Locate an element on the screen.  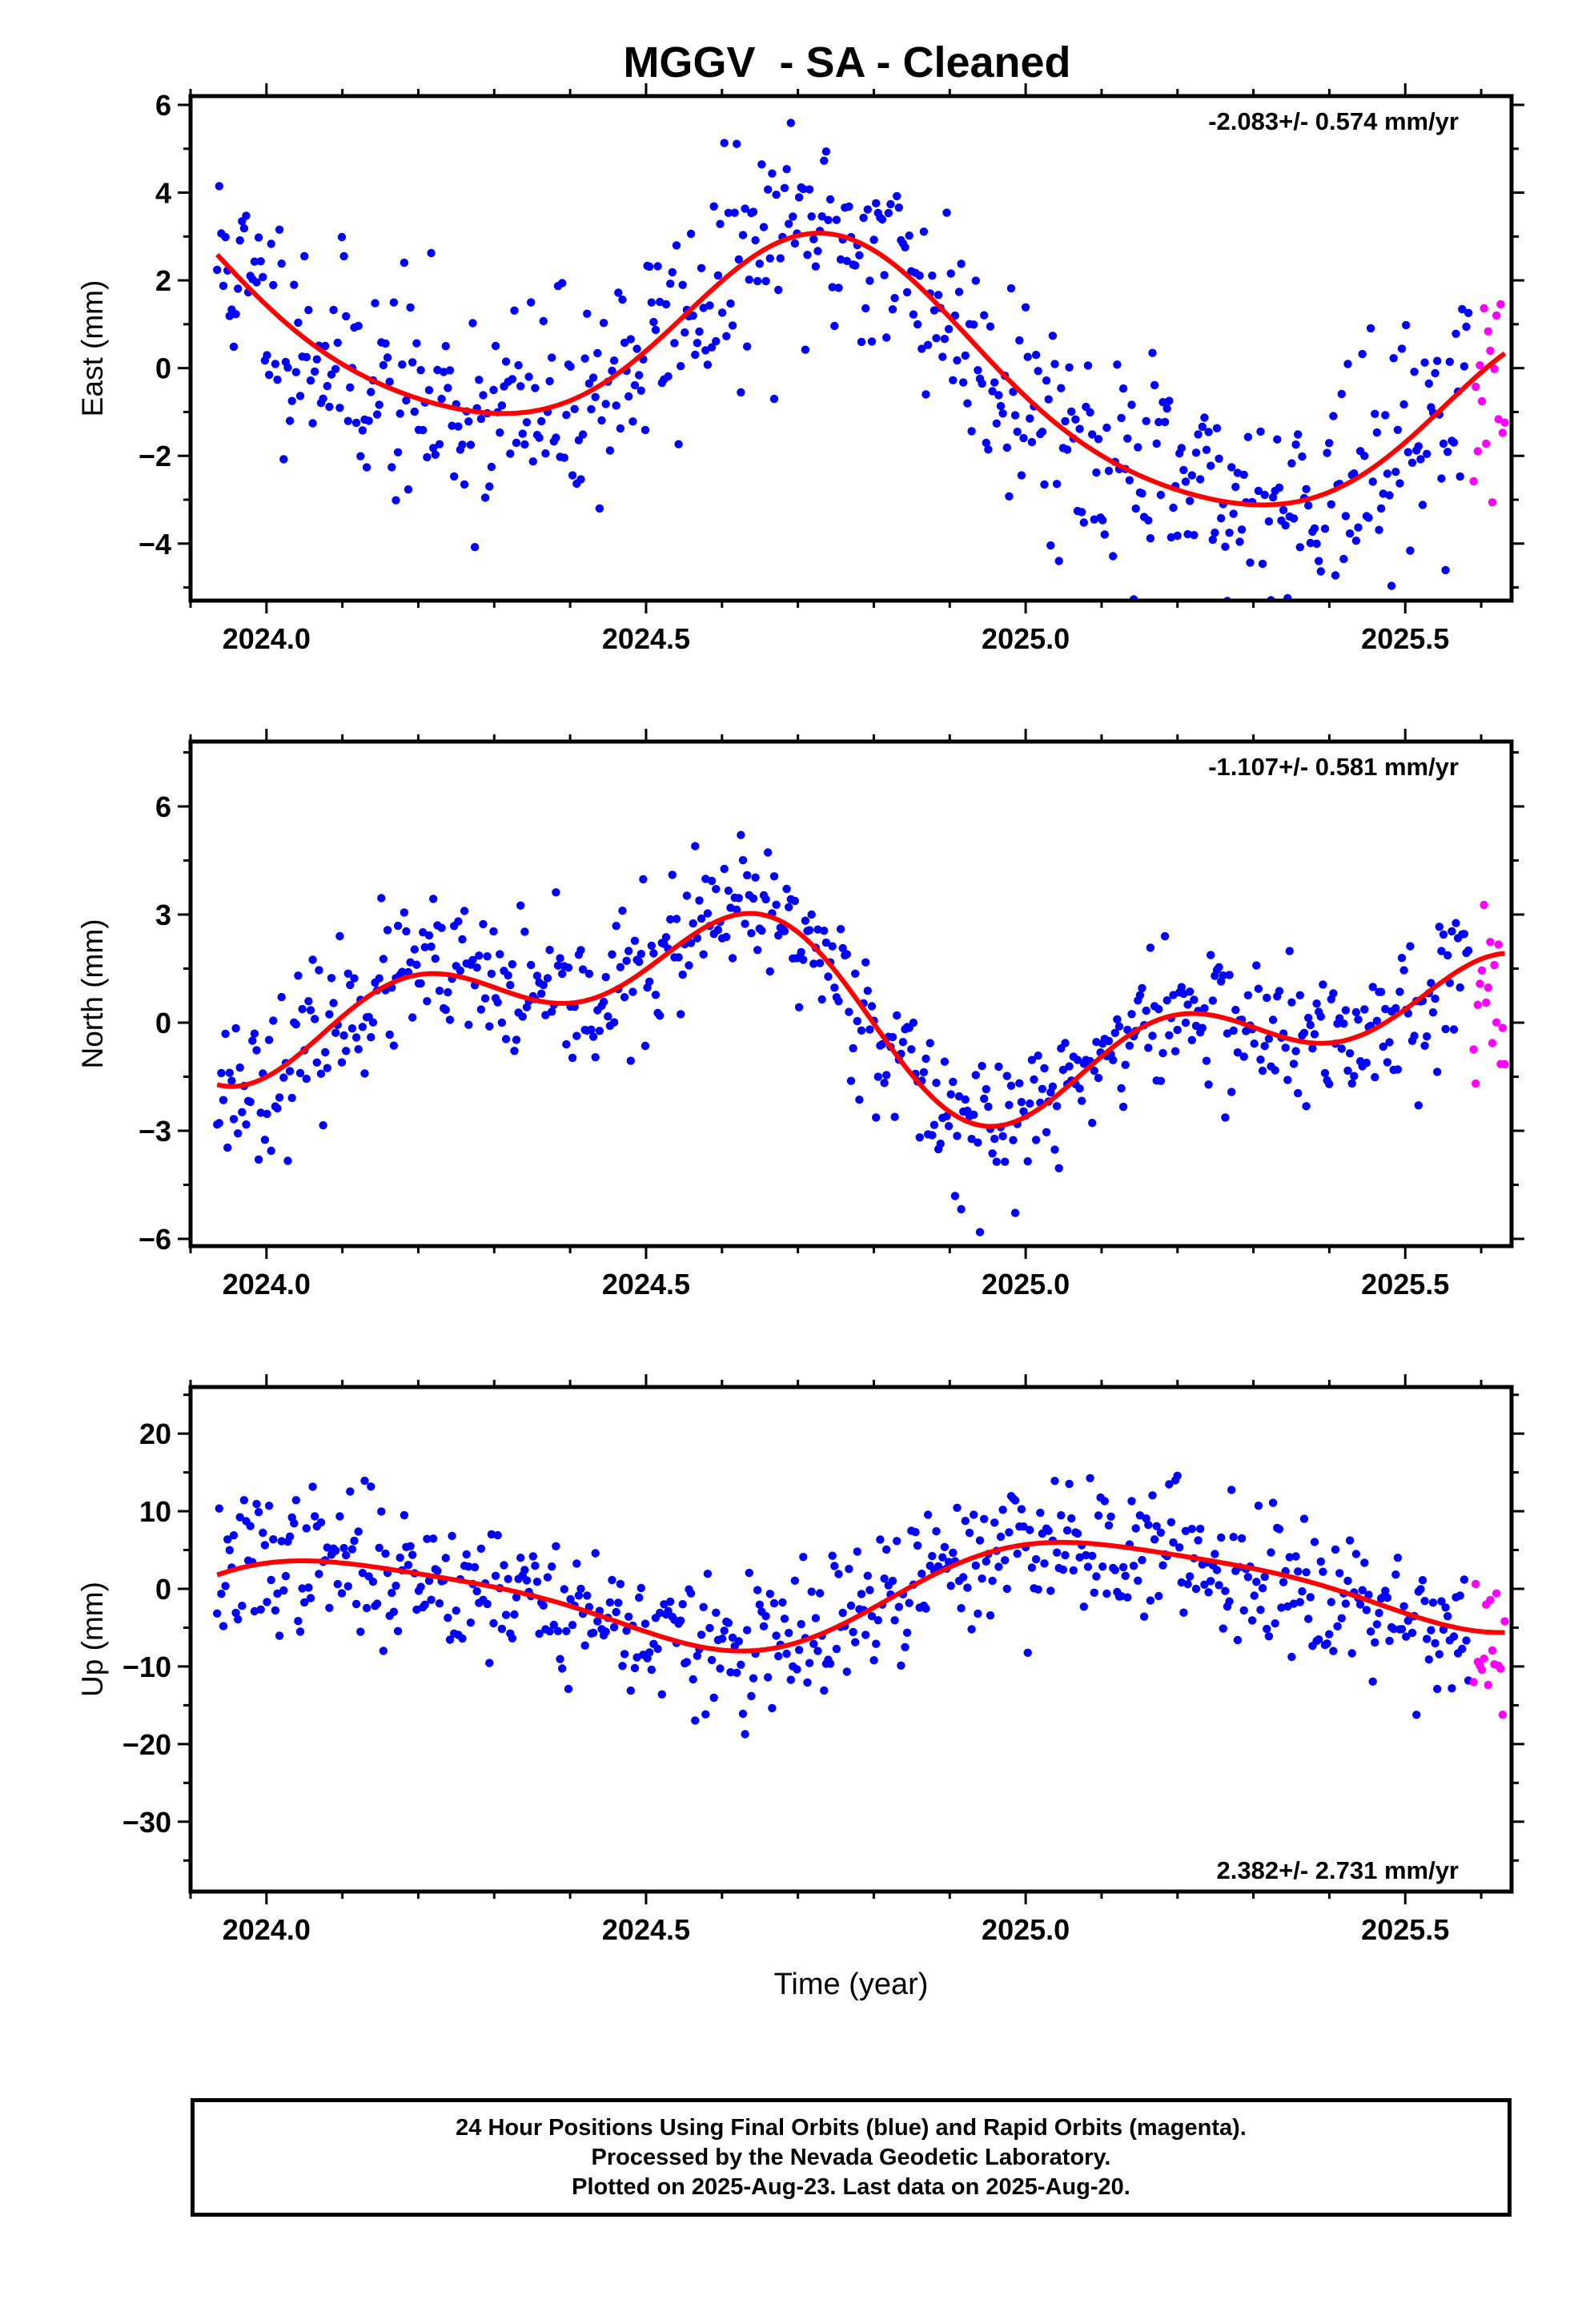
x-tick-label: 2024.5 is located at coordinates (646, 1929).